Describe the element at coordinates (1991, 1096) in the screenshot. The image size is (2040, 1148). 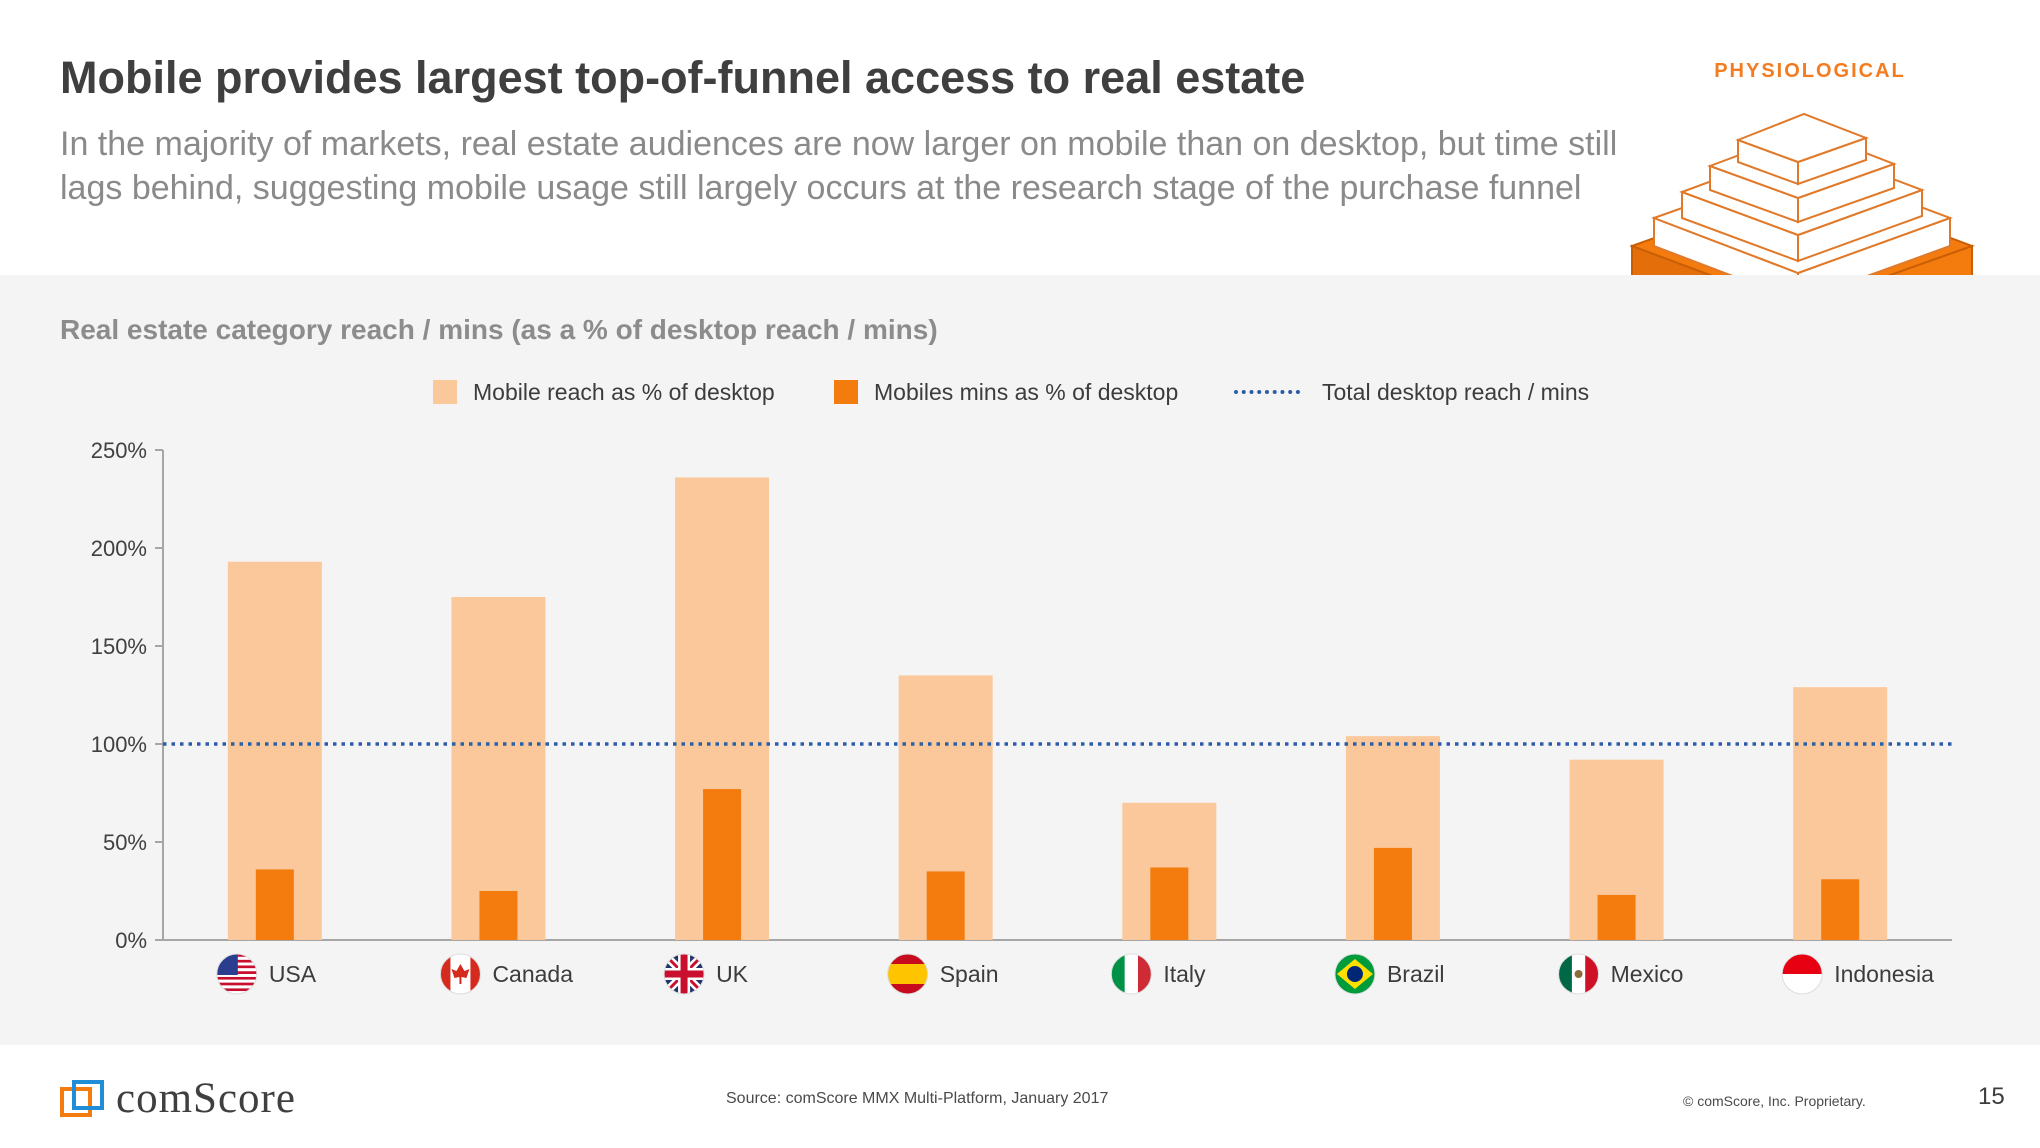
I see `page-number: 15` at that location.